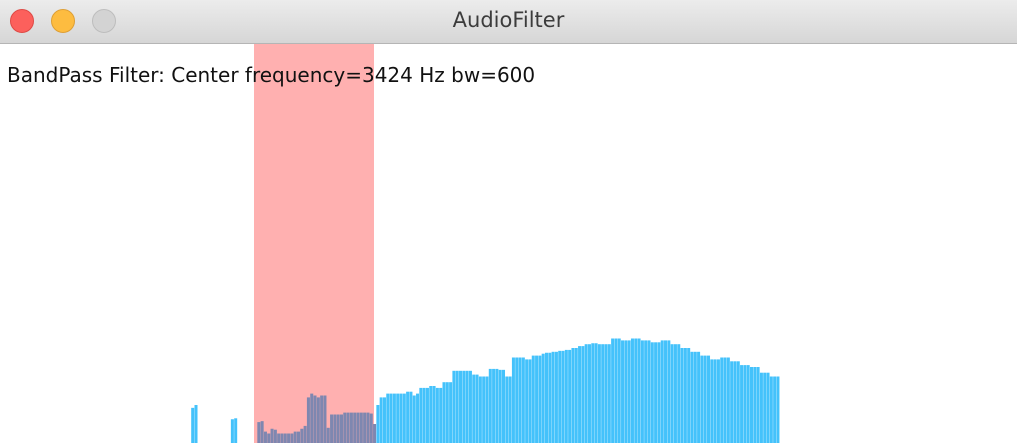 The image size is (1017, 443). What do you see at coordinates (184, 75) in the screenshot?
I see `filter-type-label: BandPass Filter: Center frequency=` at bounding box center [184, 75].